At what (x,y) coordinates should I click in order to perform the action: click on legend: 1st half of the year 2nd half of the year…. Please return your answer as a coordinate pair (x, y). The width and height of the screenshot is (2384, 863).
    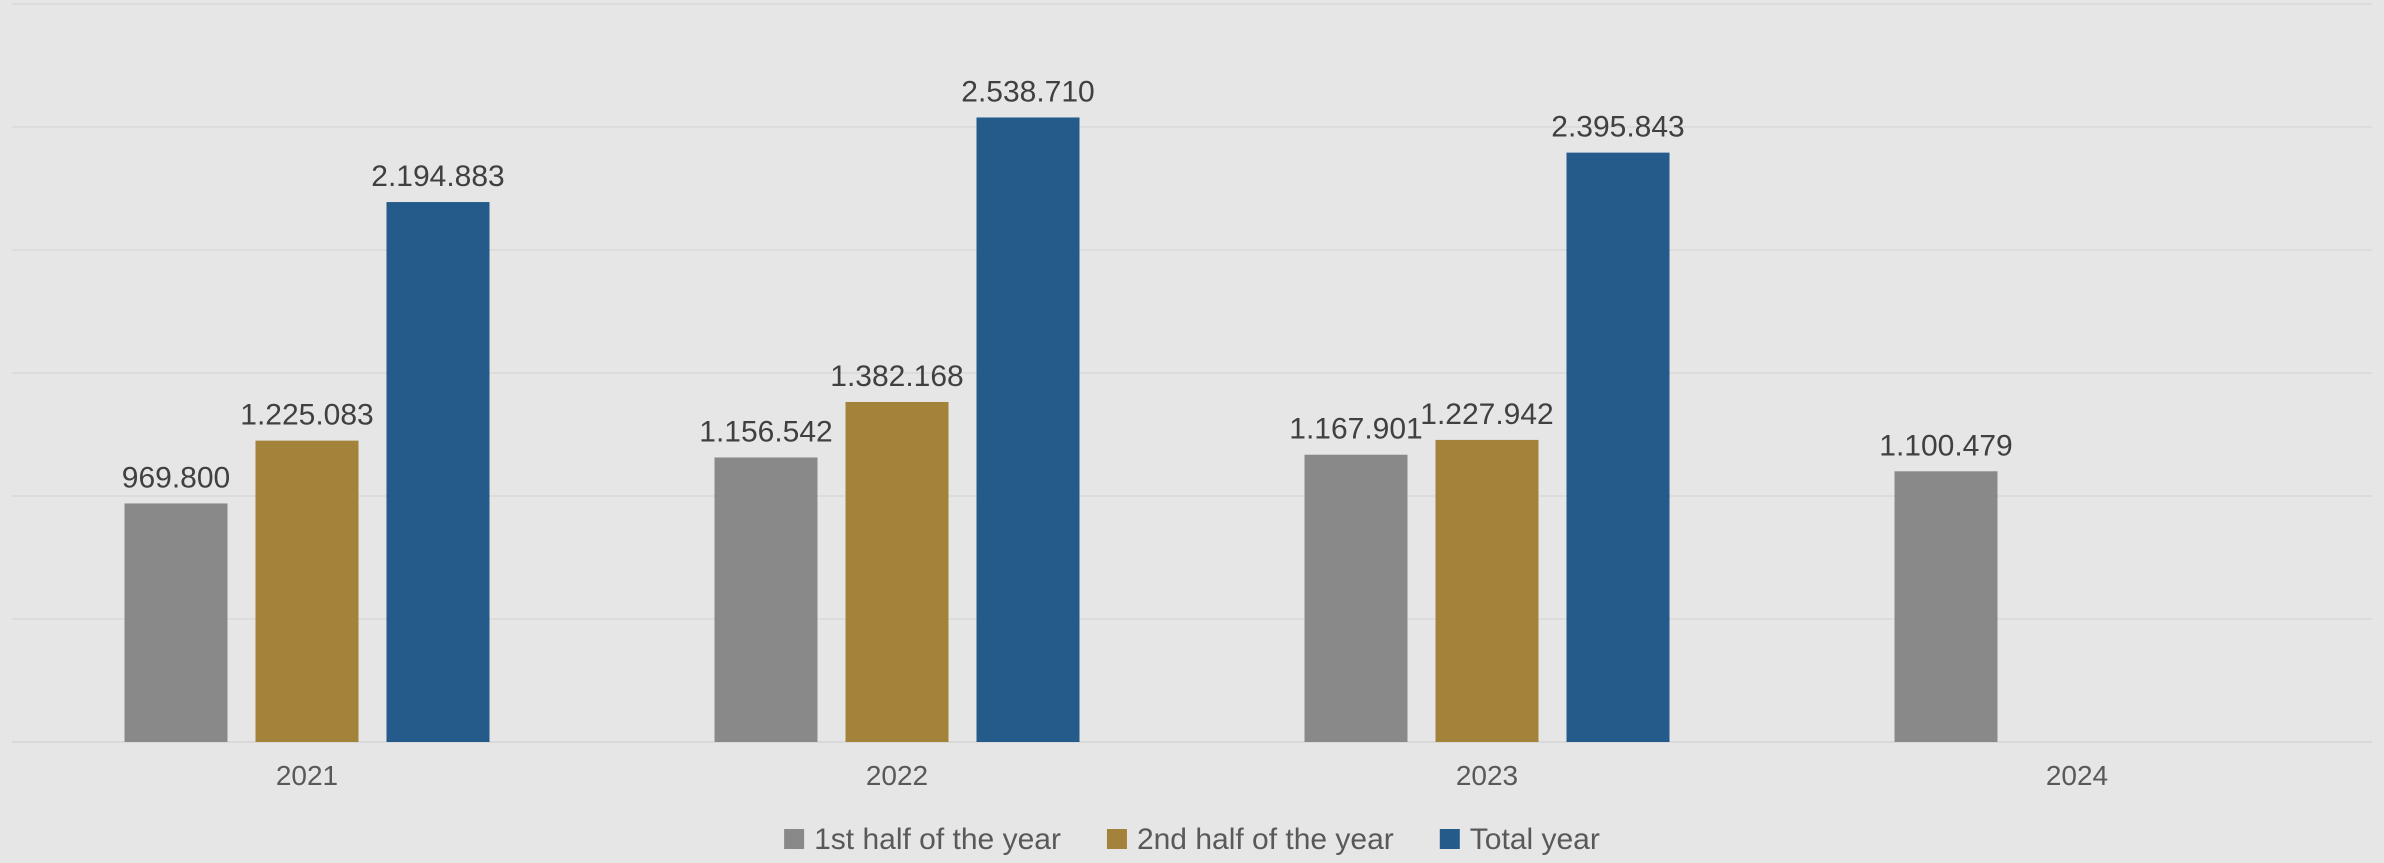
    Looking at the image, I should click on (1192, 839).